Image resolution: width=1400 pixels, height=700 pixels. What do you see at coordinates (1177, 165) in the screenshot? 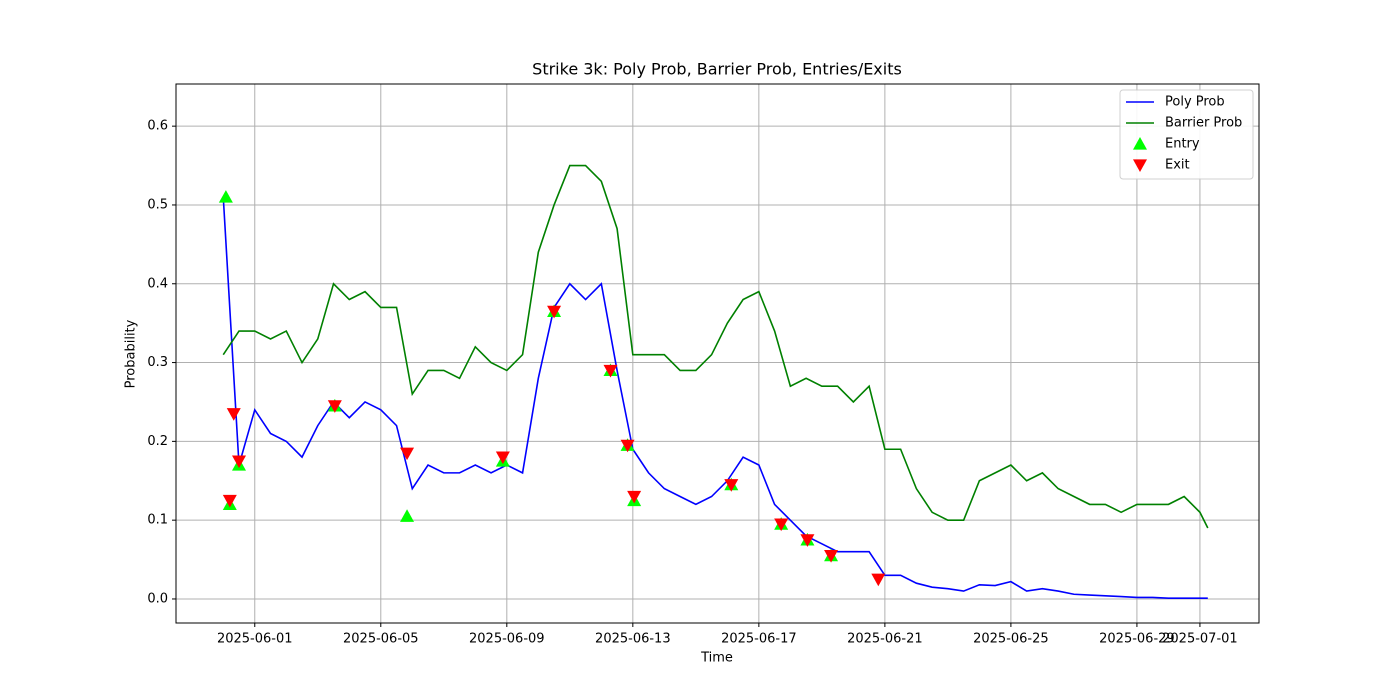
I see `legend-label: Exit` at bounding box center [1177, 165].